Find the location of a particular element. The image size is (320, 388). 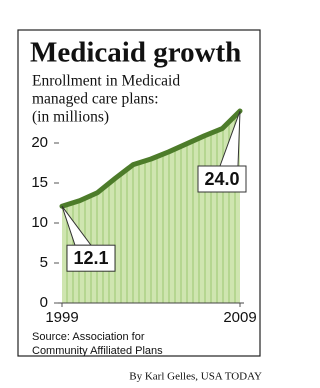

credit: By Karl Gelles, USA TODAY is located at coordinates (195, 377).